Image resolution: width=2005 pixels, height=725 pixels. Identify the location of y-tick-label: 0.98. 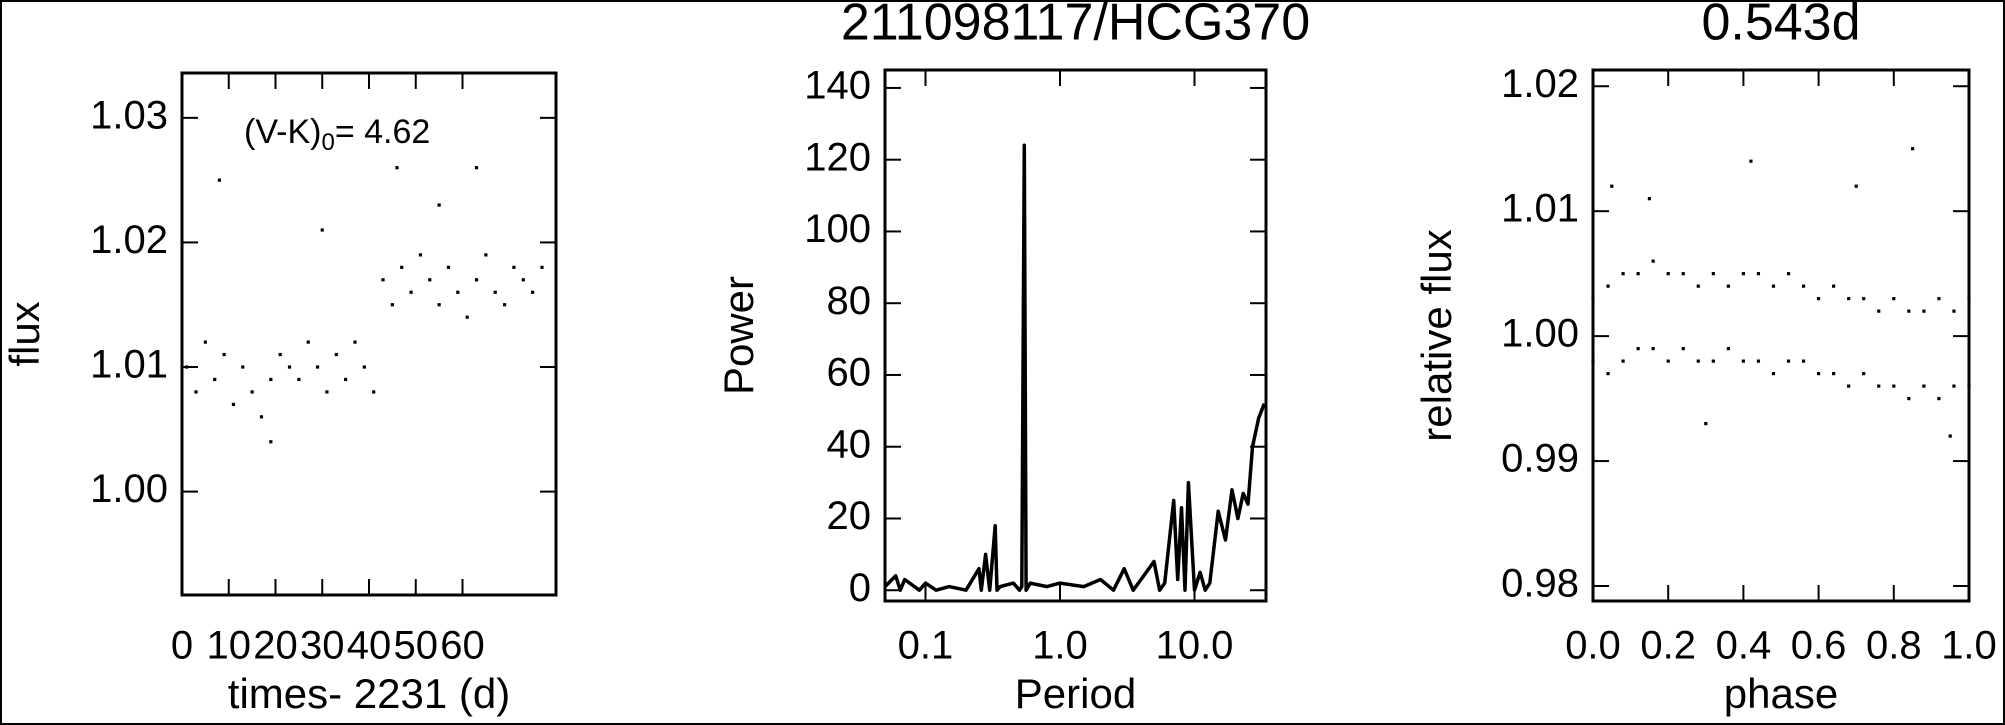
(1540, 584).